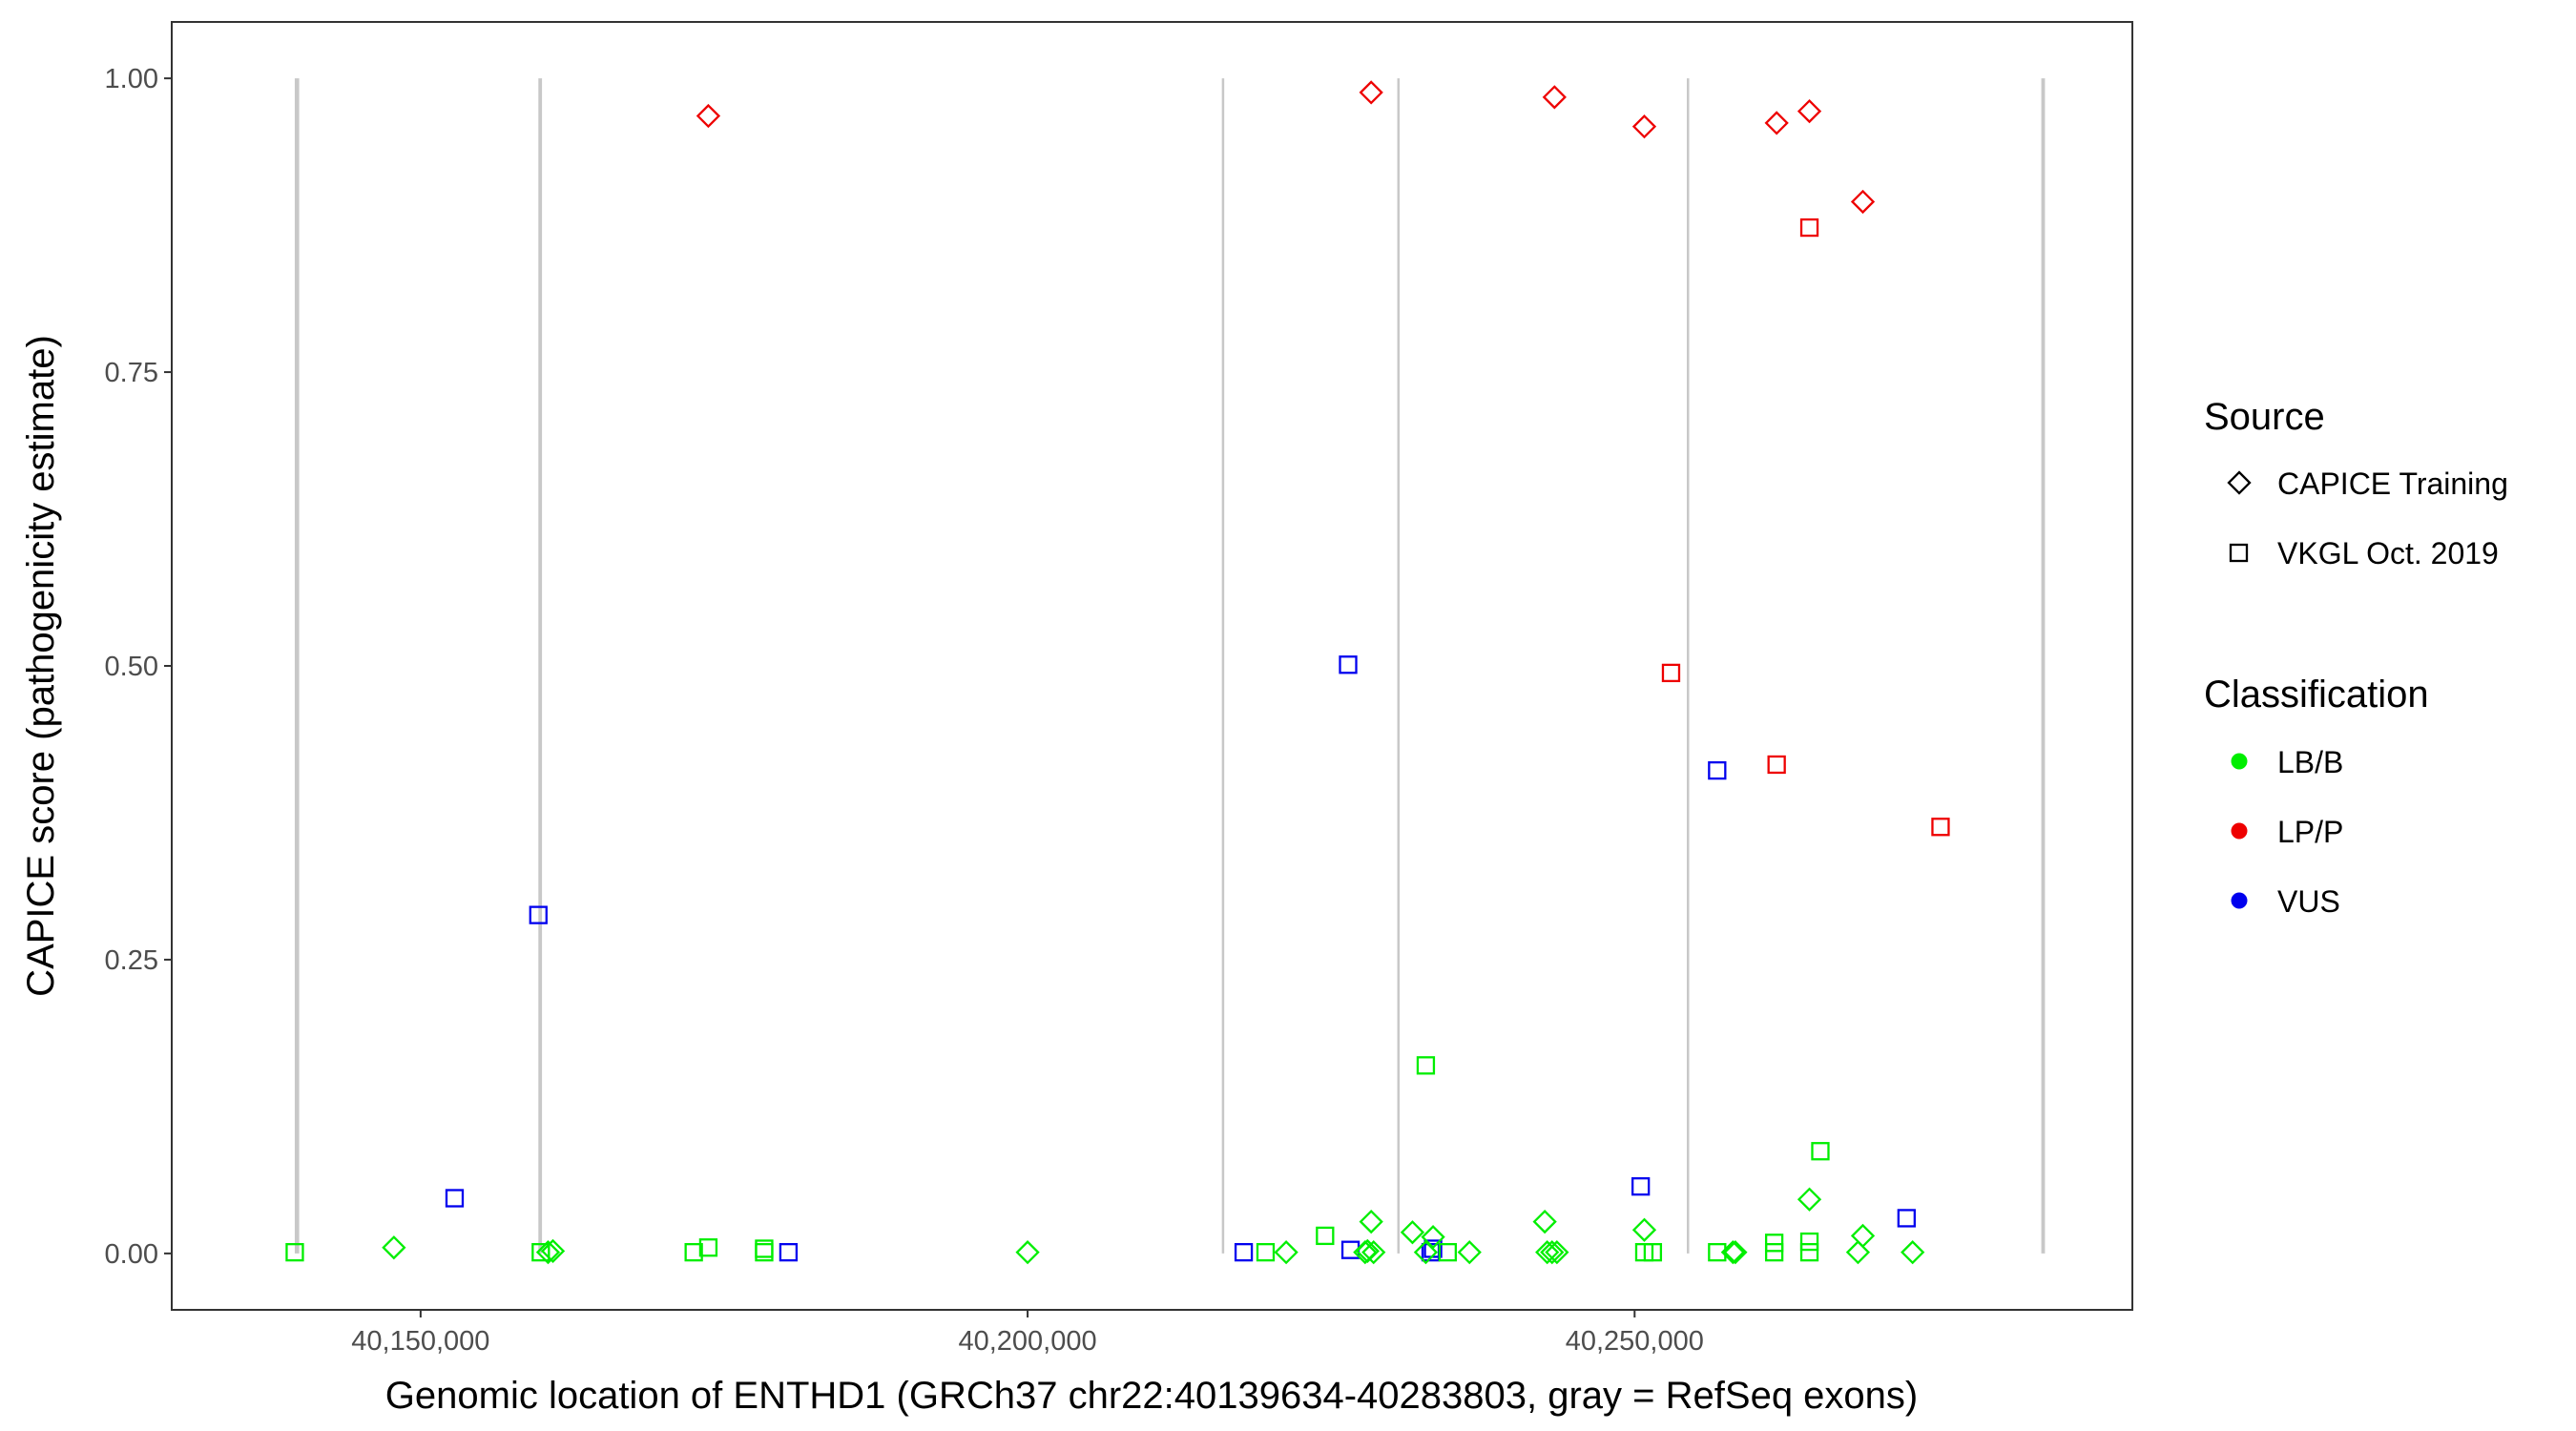 Image resolution: width=2576 pixels, height=1431 pixels. I want to click on legend-lbb-key, so click(2239, 761).